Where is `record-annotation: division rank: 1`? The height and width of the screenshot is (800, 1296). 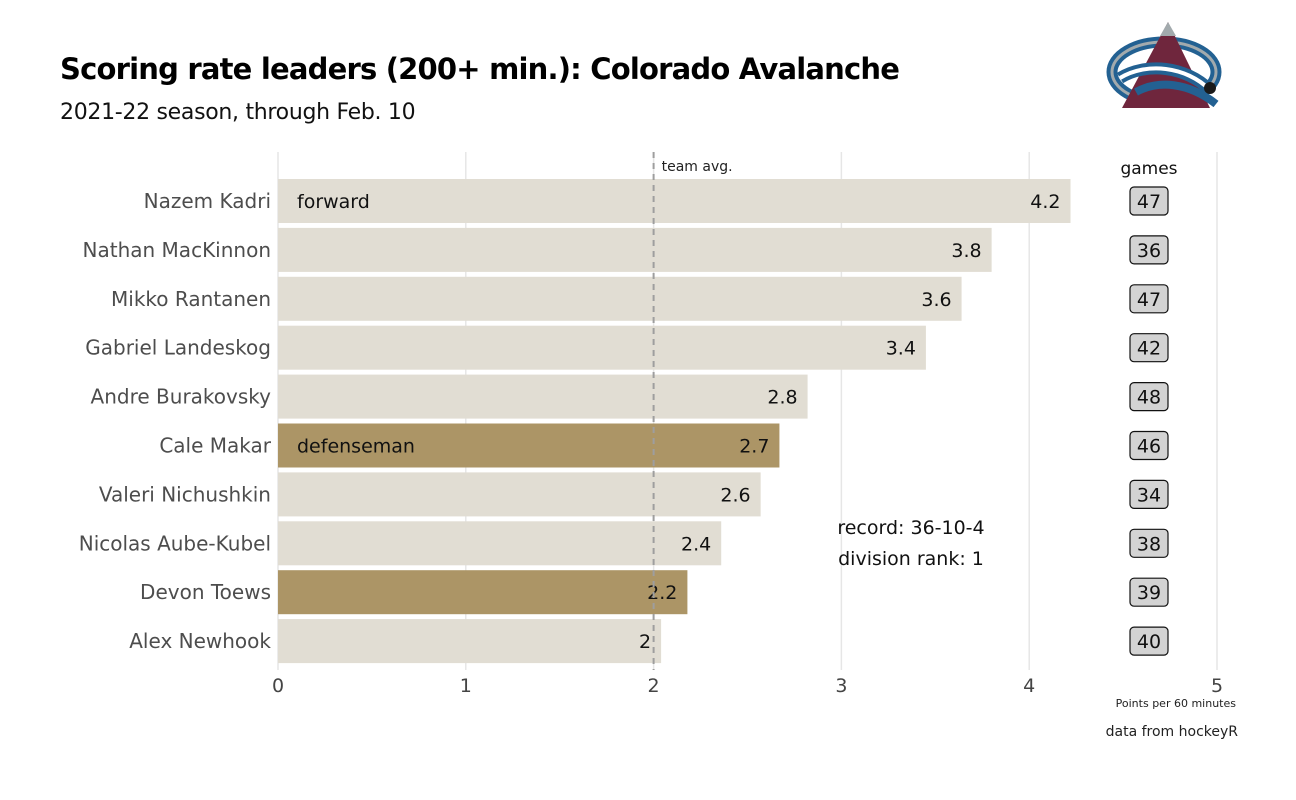
record-annotation: division rank: 1 is located at coordinates (911, 559).